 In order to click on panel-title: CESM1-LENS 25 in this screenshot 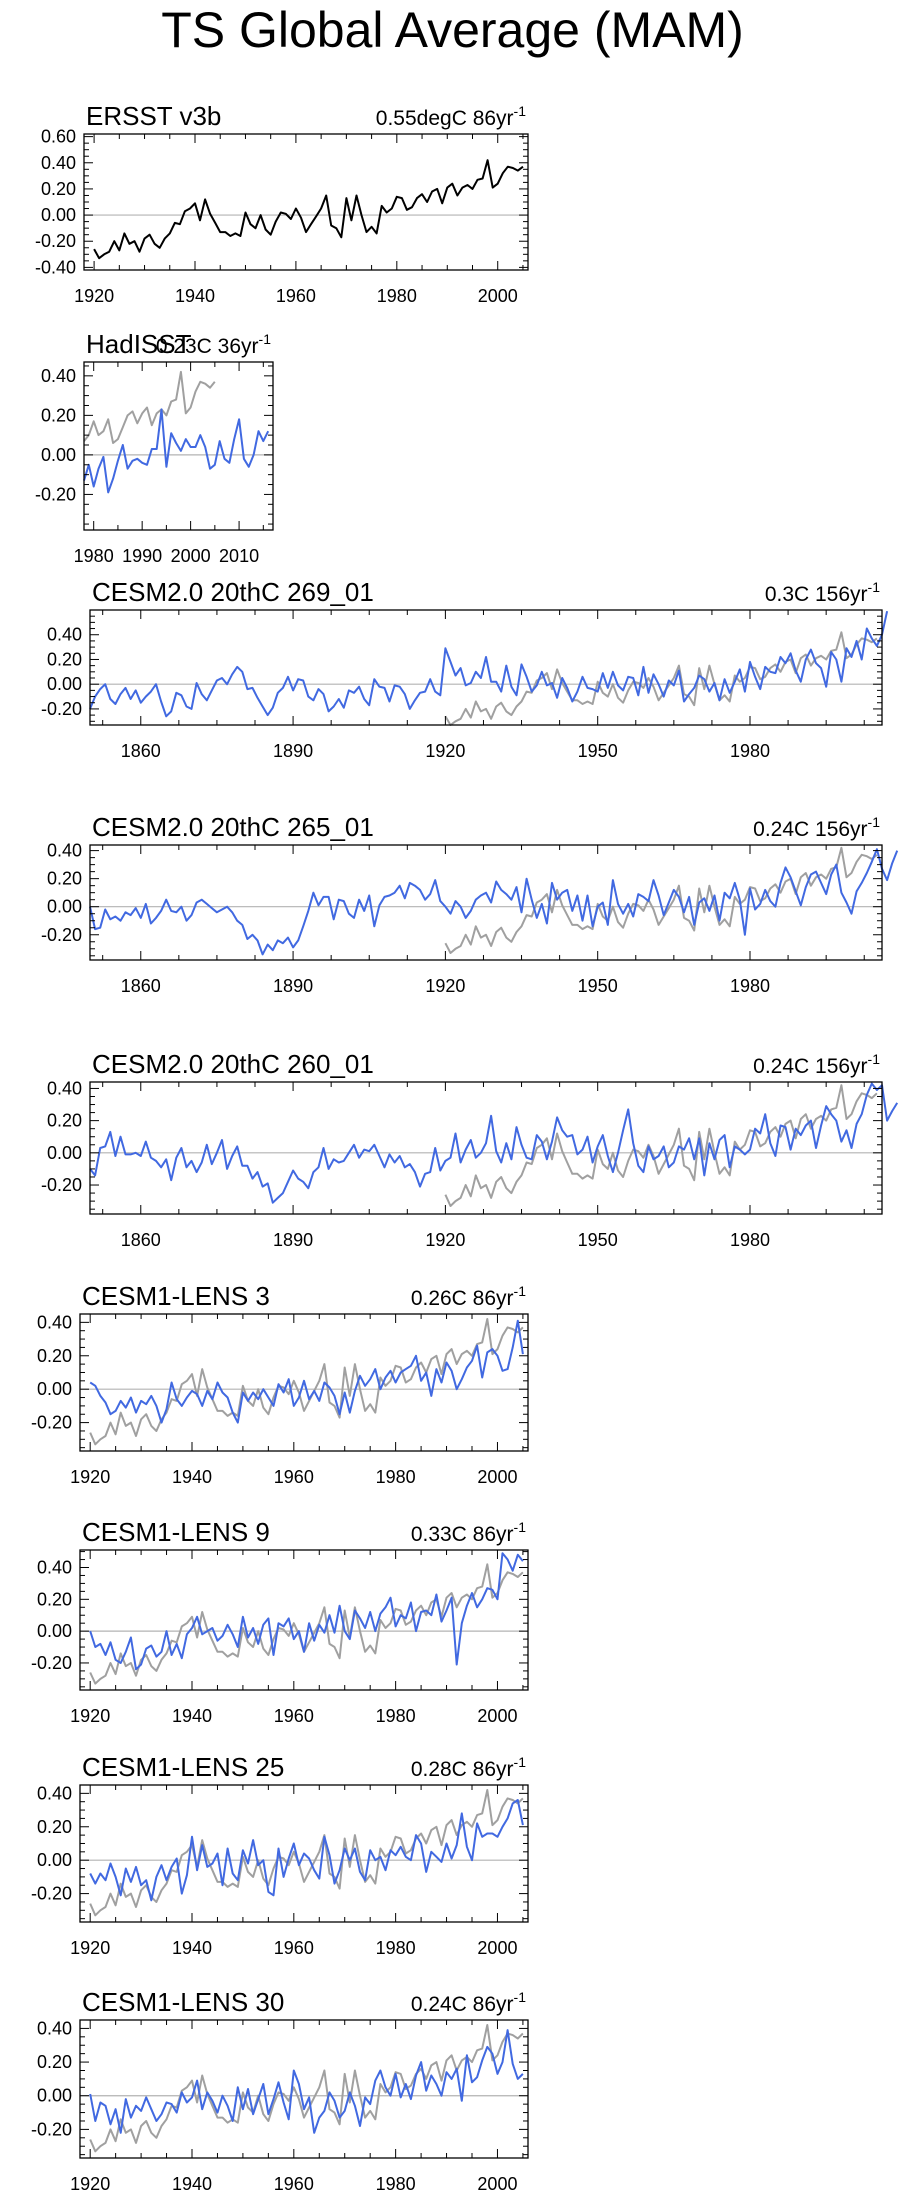, I will do `click(183, 1767)`.